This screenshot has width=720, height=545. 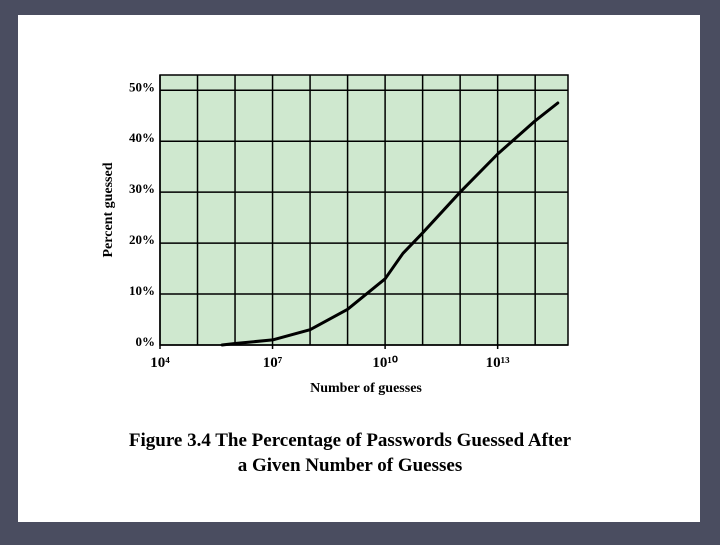 What do you see at coordinates (498, 363) in the screenshot?
I see `x-tick-label: 10¹³` at bounding box center [498, 363].